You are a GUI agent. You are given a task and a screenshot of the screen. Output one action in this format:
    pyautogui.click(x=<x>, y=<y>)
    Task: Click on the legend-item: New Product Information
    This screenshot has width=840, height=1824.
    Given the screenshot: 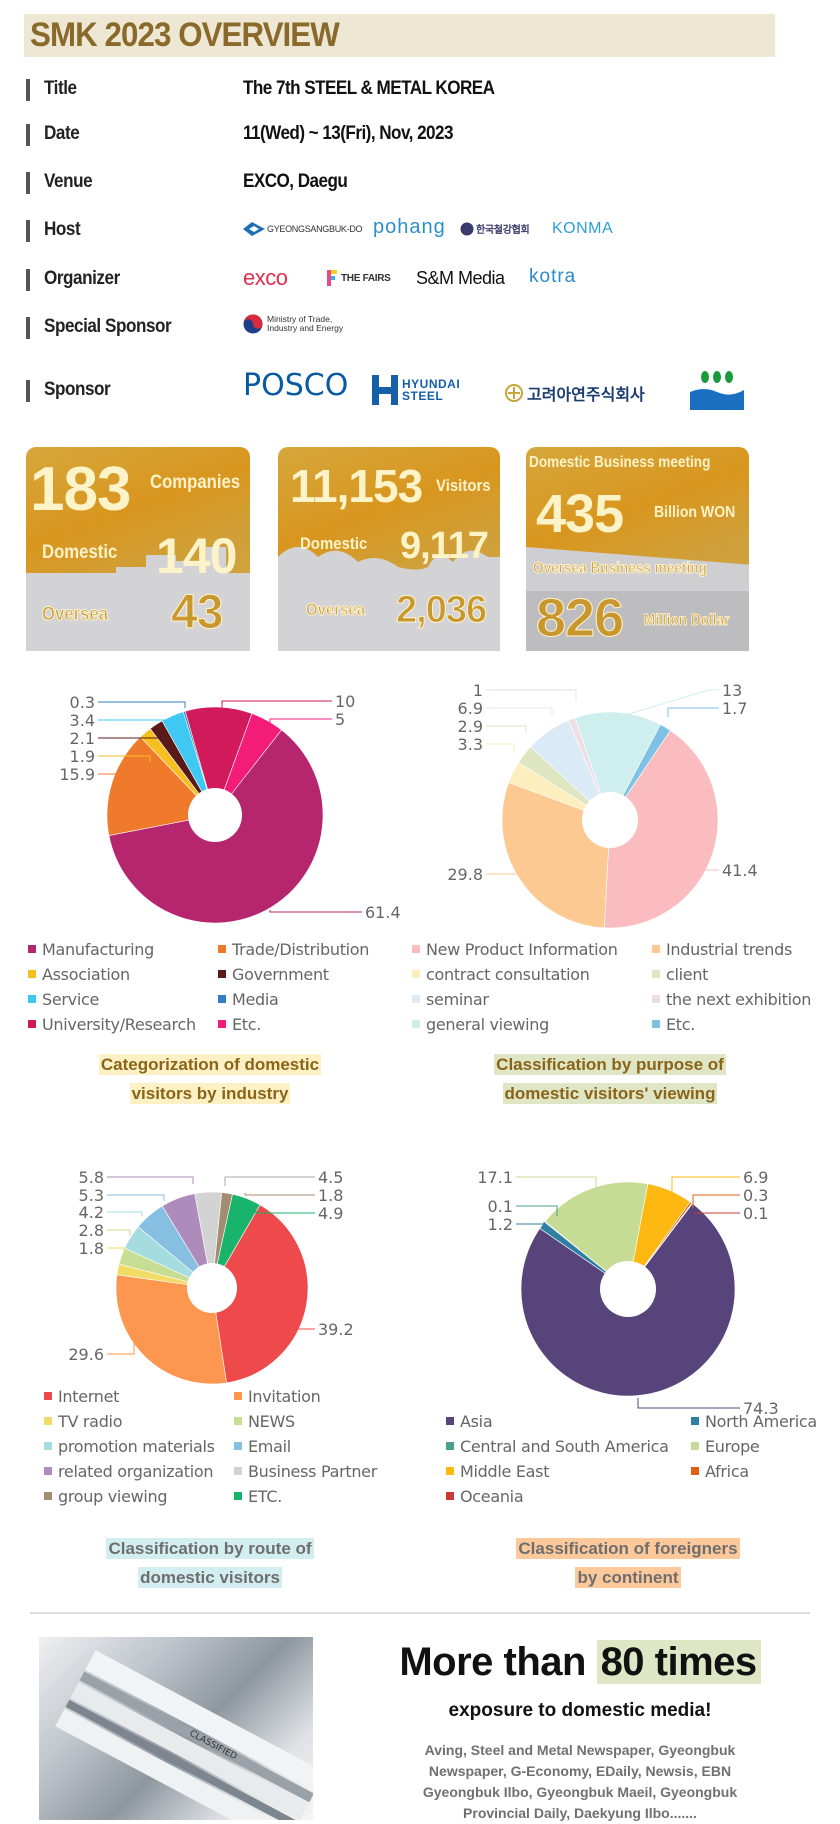 What is the action you would take?
    pyautogui.click(x=515, y=949)
    